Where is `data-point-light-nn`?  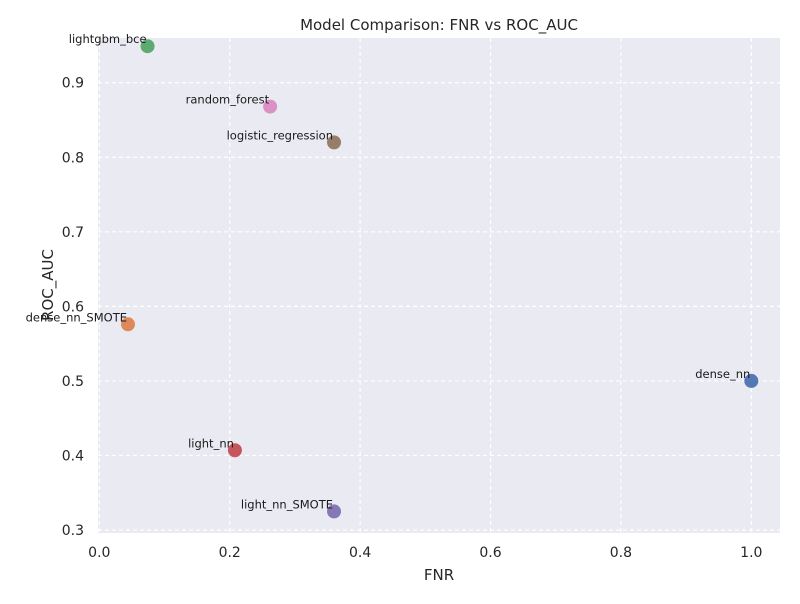 data-point-light-nn is located at coordinates (234, 450).